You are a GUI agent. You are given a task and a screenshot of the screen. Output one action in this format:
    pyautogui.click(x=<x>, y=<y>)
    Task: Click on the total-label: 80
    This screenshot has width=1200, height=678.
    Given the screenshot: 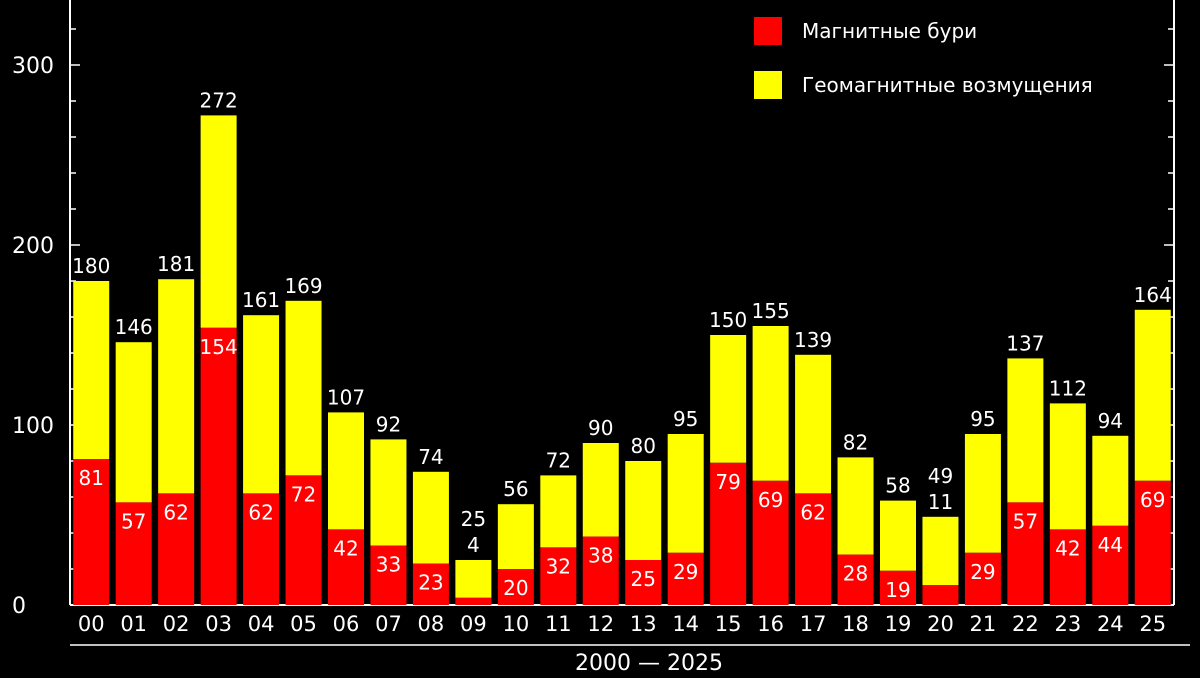 What is the action you would take?
    pyautogui.click(x=643, y=446)
    